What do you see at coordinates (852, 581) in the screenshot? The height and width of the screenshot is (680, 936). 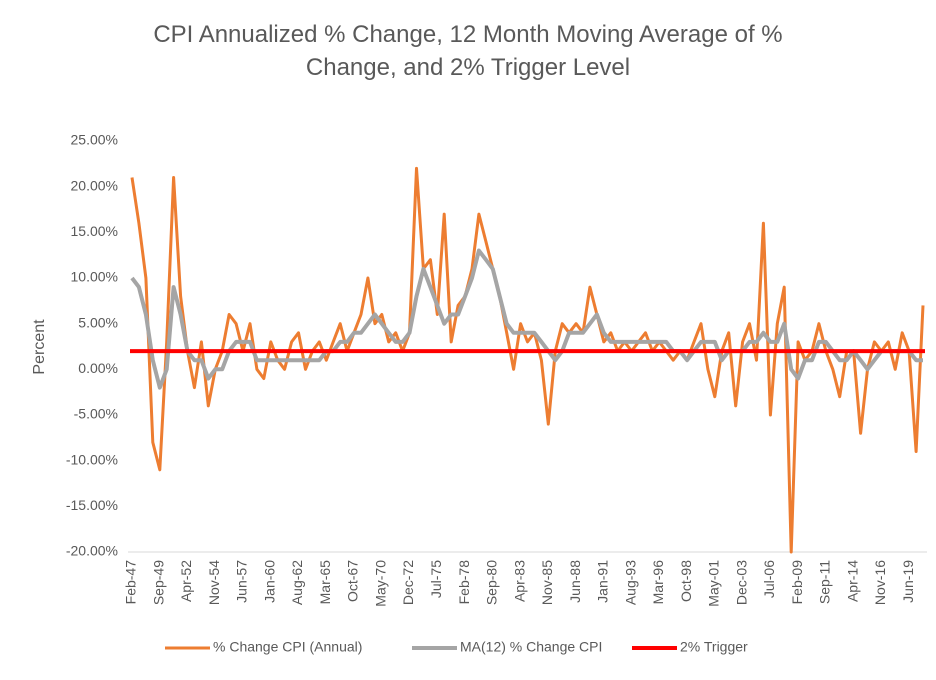 I see `x-tick-label: Apr-14` at bounding box center [852, 581].